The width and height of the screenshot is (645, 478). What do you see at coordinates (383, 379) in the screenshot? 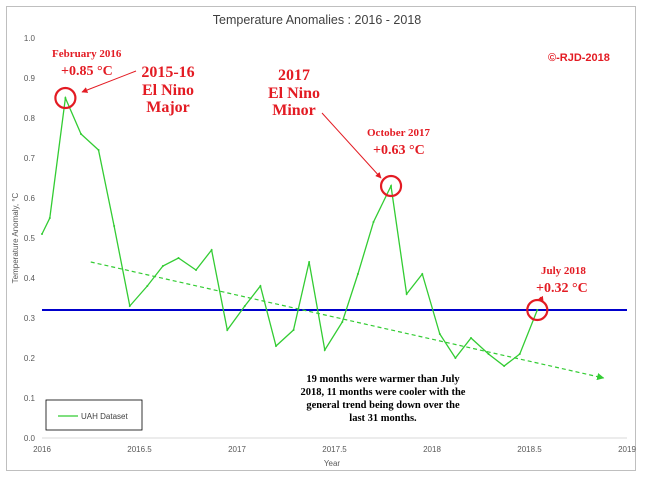
I see `note-line1: 19 months were warmer than July` at bounding box center [383, 379].